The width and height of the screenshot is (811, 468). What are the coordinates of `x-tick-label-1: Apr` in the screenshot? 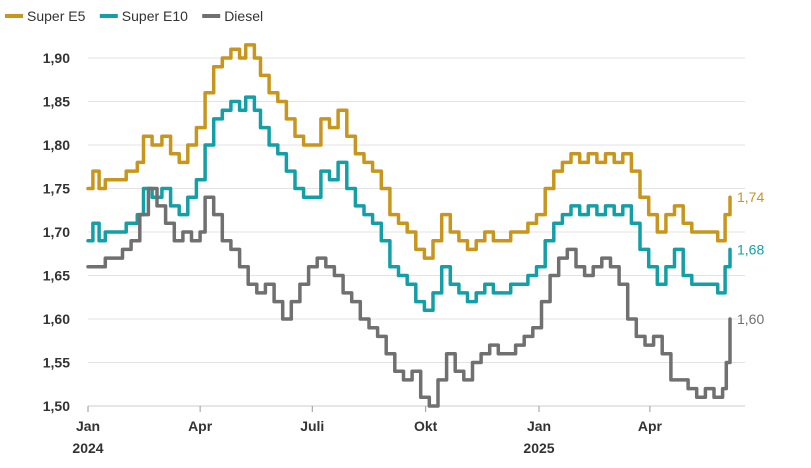 It's located at (200, 426).